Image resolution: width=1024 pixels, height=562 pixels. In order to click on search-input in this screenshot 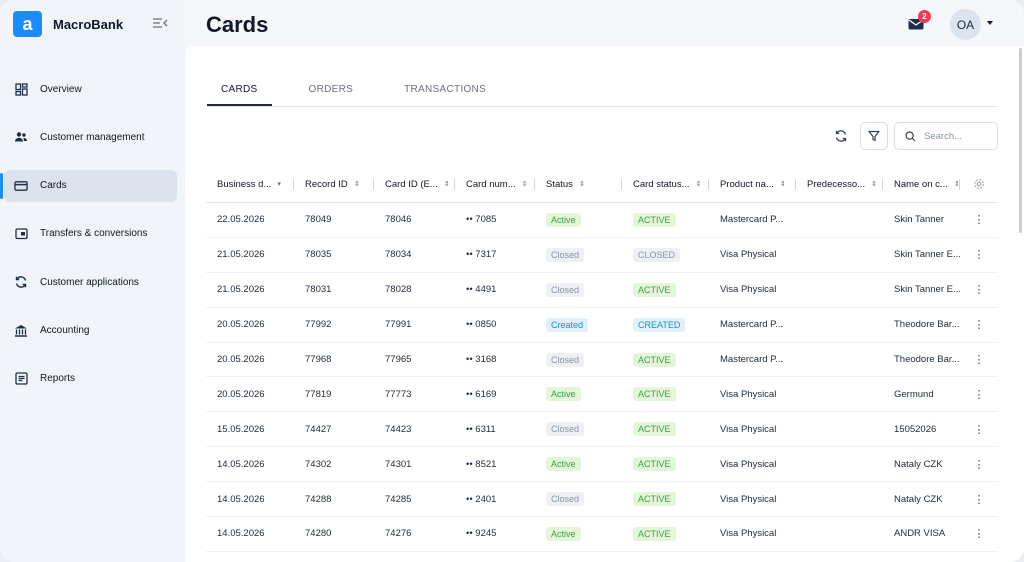, I will do `click(959, 136)`.